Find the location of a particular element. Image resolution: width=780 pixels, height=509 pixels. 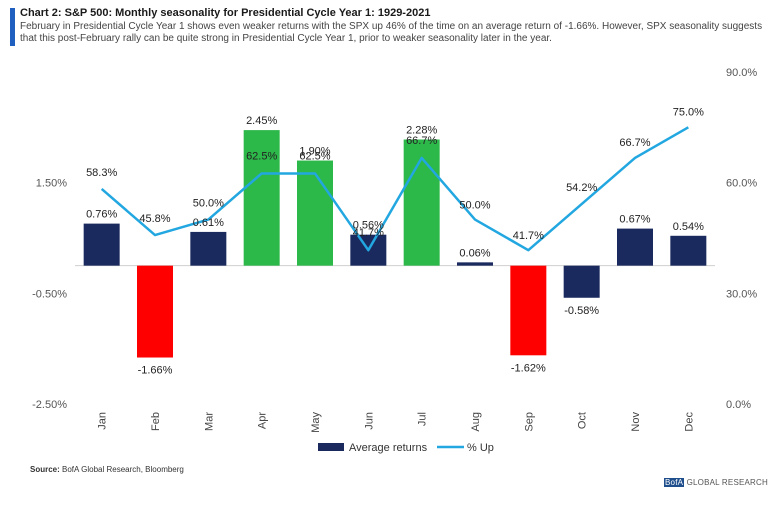

category-label: Jan is located at coordinates (103, 421).